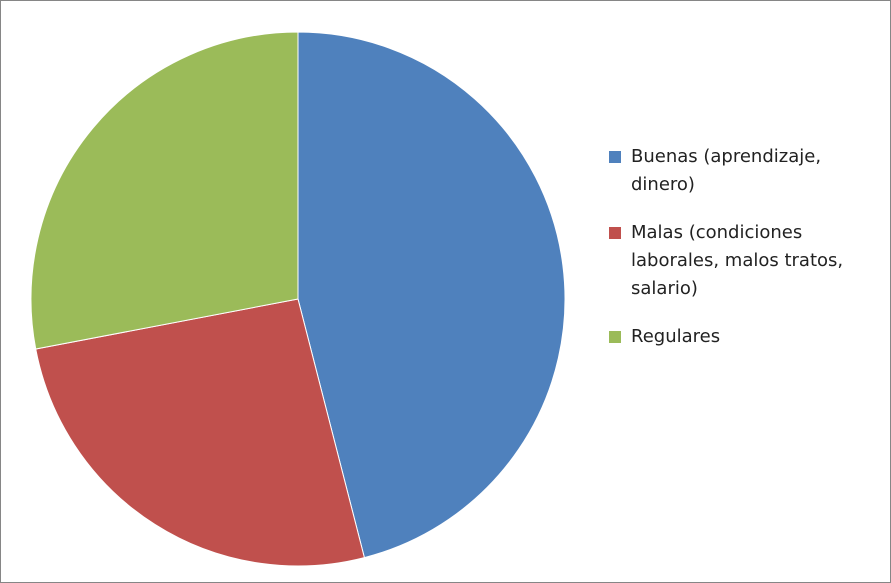 The width and height of the screenshot is (891, 583). I want to click on legend-entry: Regulares, so click(748, 337).